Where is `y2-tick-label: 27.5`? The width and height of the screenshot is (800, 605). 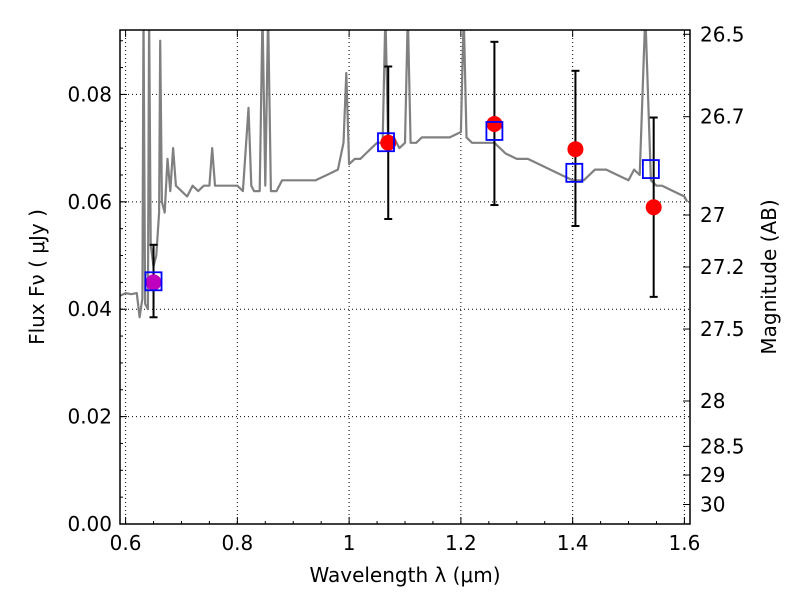
y2-tick-label: 27.5 is located at coordinates (722, 329).